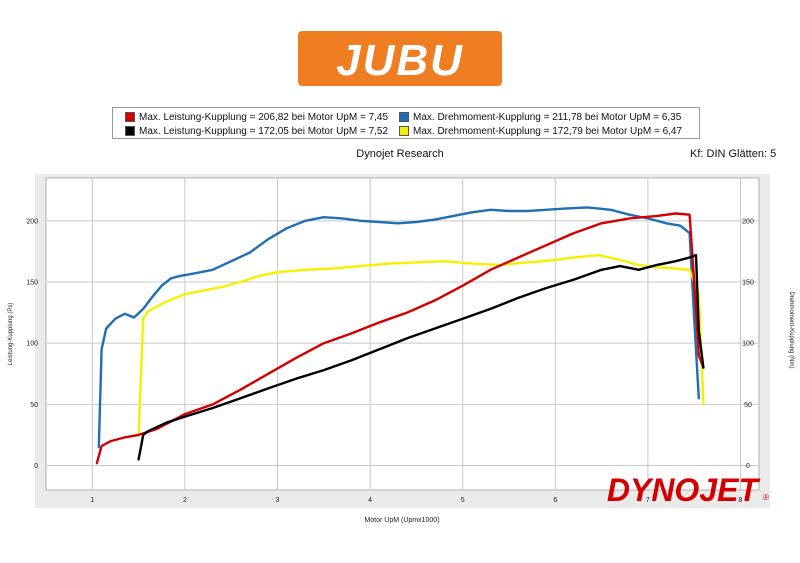 This screenshot has height=563, width=800. Describe the element at coordinates (741, 500) in the screenshot. I see `x-tick-label: 8` at that location.